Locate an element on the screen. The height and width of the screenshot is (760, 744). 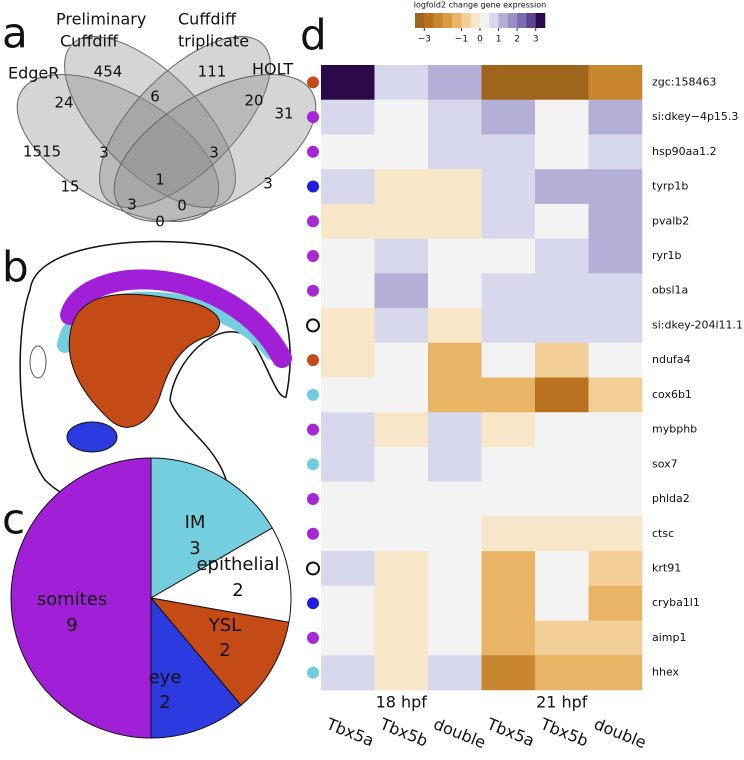
row-label: cryba1l1 is located at coordinates (676, 602).